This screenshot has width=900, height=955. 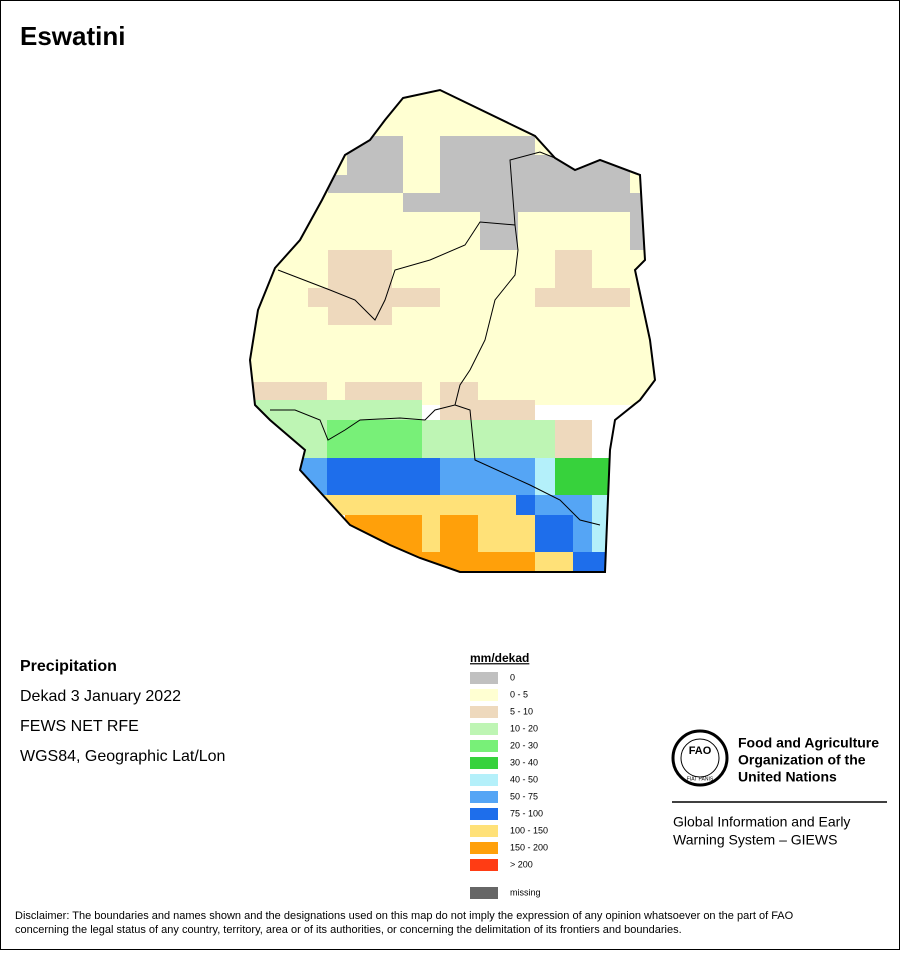 I want to click on legend-label: 20 - 30, so click(x=524, y=745).